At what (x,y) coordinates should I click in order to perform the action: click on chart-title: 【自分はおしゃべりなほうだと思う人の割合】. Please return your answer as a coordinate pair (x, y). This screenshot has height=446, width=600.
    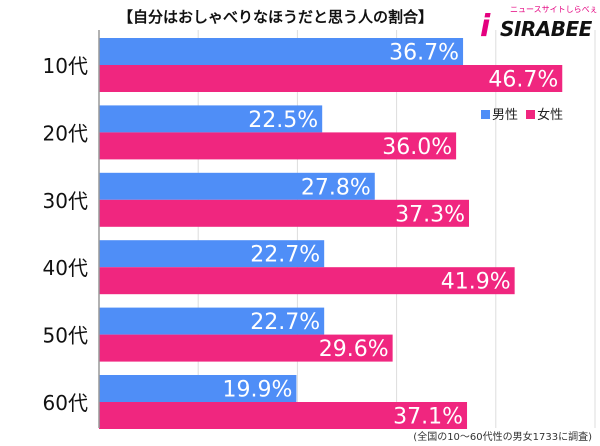
    Looking at the image, I should click on (276, 17).